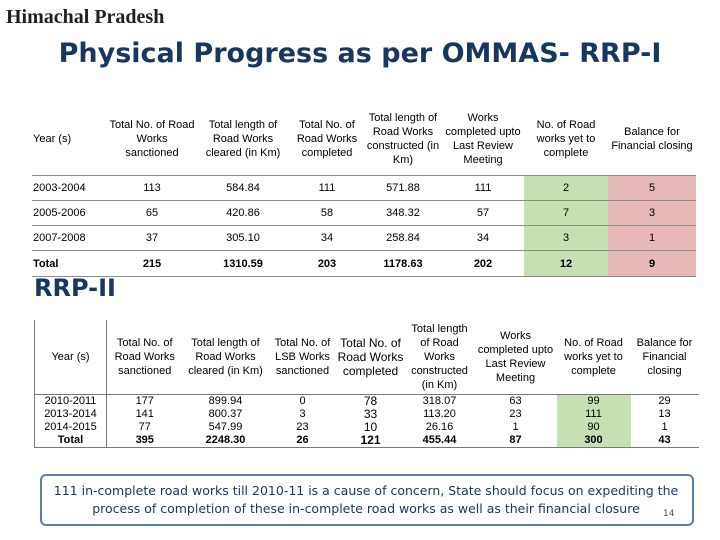  Describe the element at coordinates (70, 427) in the screenshot. I see `rrp2-cell: 2014-2015` at that location.